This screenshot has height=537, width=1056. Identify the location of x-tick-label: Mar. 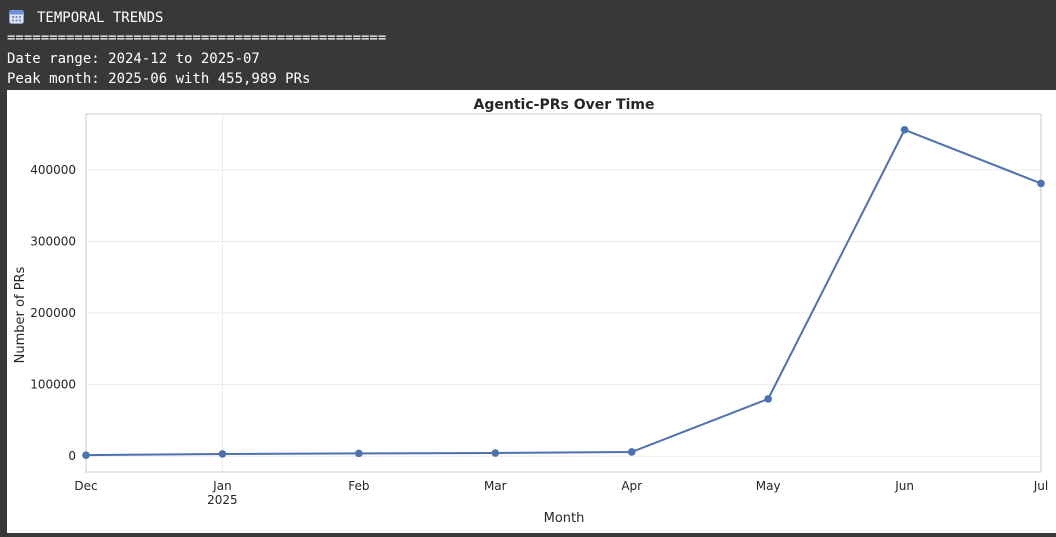
(495, 486).